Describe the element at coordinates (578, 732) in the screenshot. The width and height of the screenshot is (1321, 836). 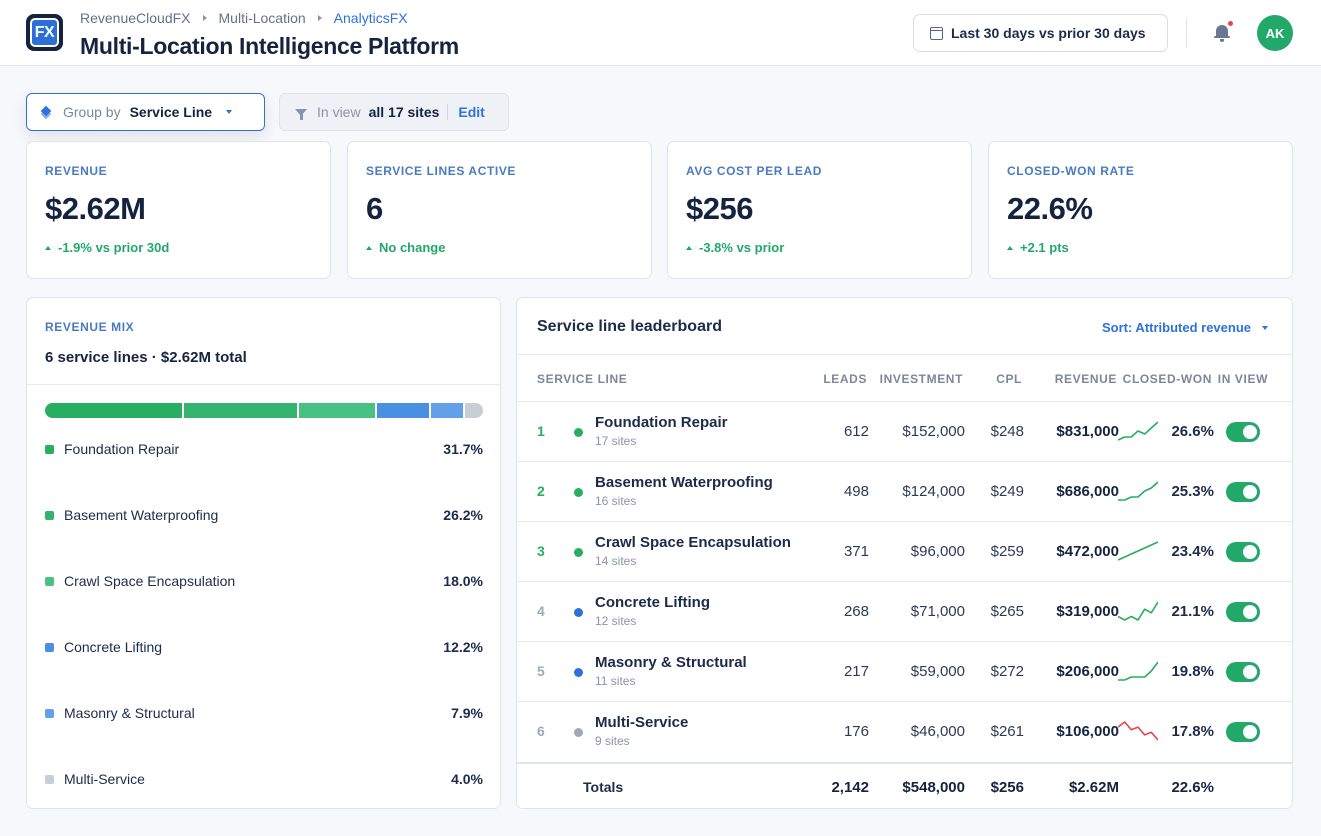
I see `status-dot` at that location.